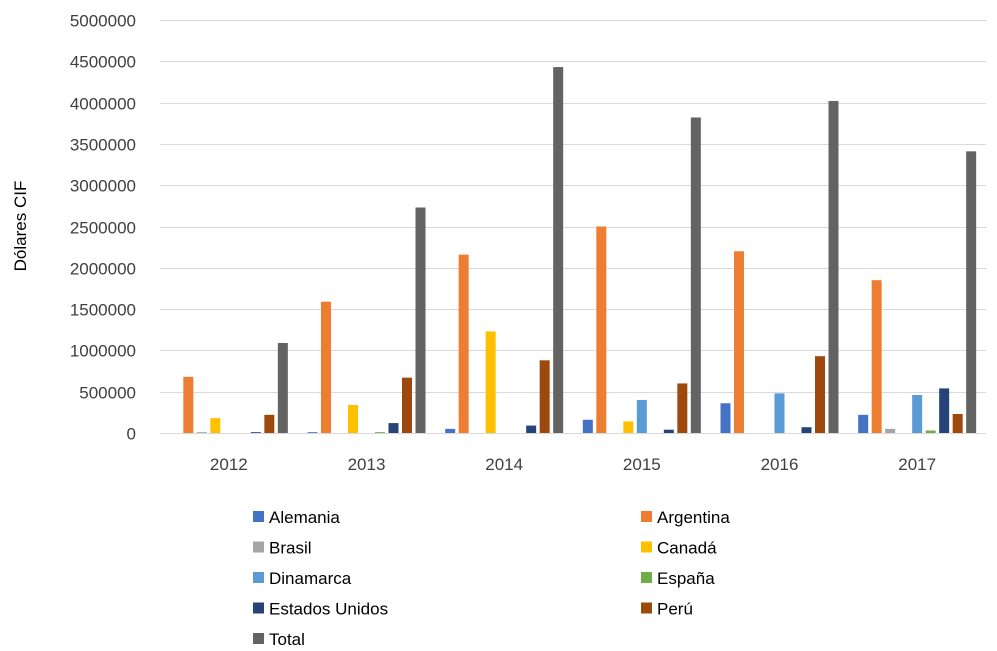  I want to click on bar-perú-2013, so click(407, 405).